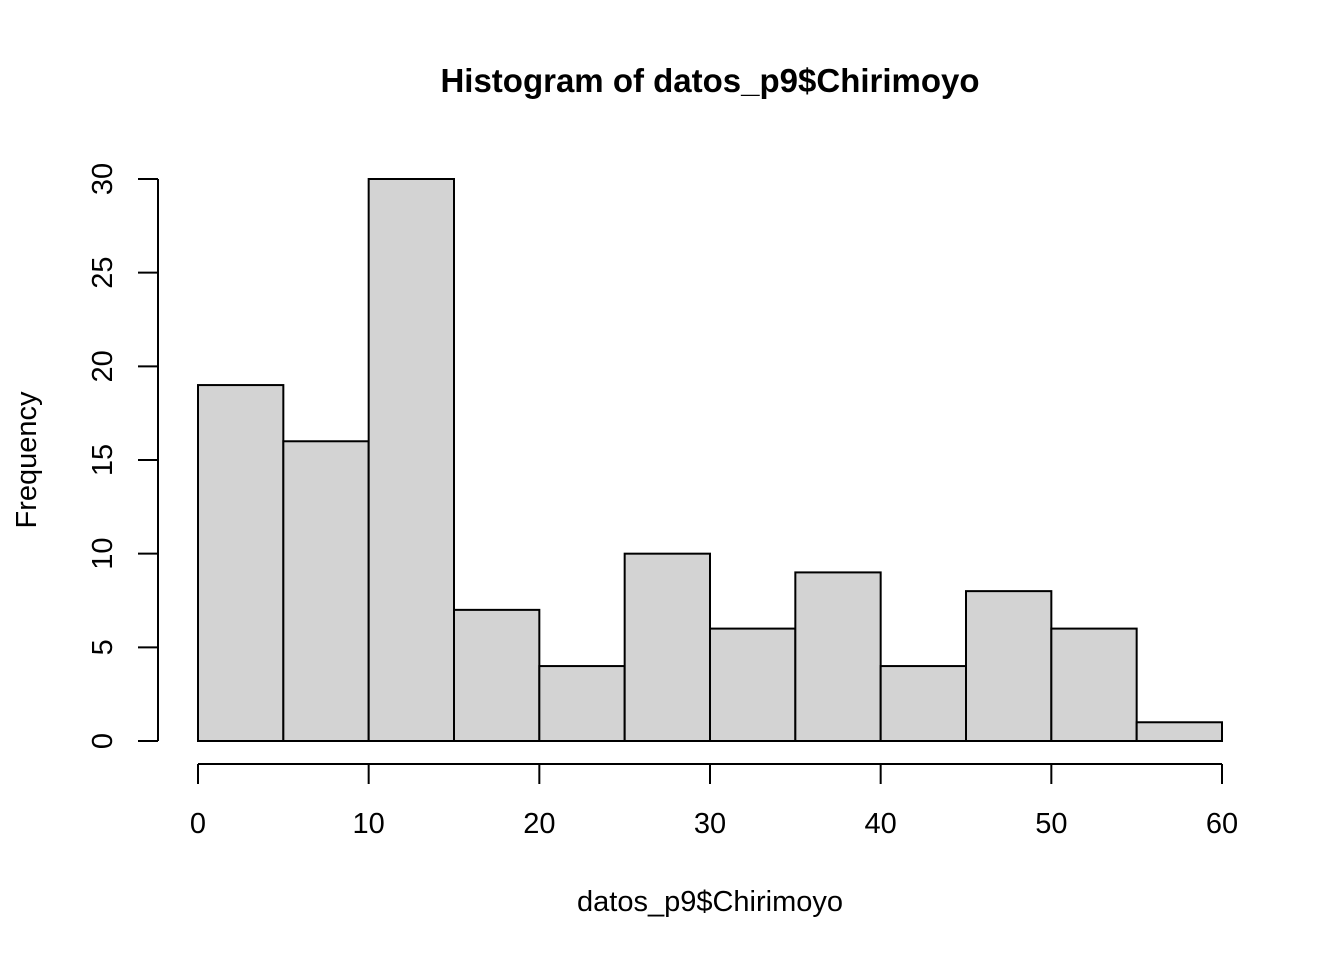  What do you see at coordinates (539, 824) in the screenshot?
I see `x-tick-label: 20` at bounding box center [539, 824].